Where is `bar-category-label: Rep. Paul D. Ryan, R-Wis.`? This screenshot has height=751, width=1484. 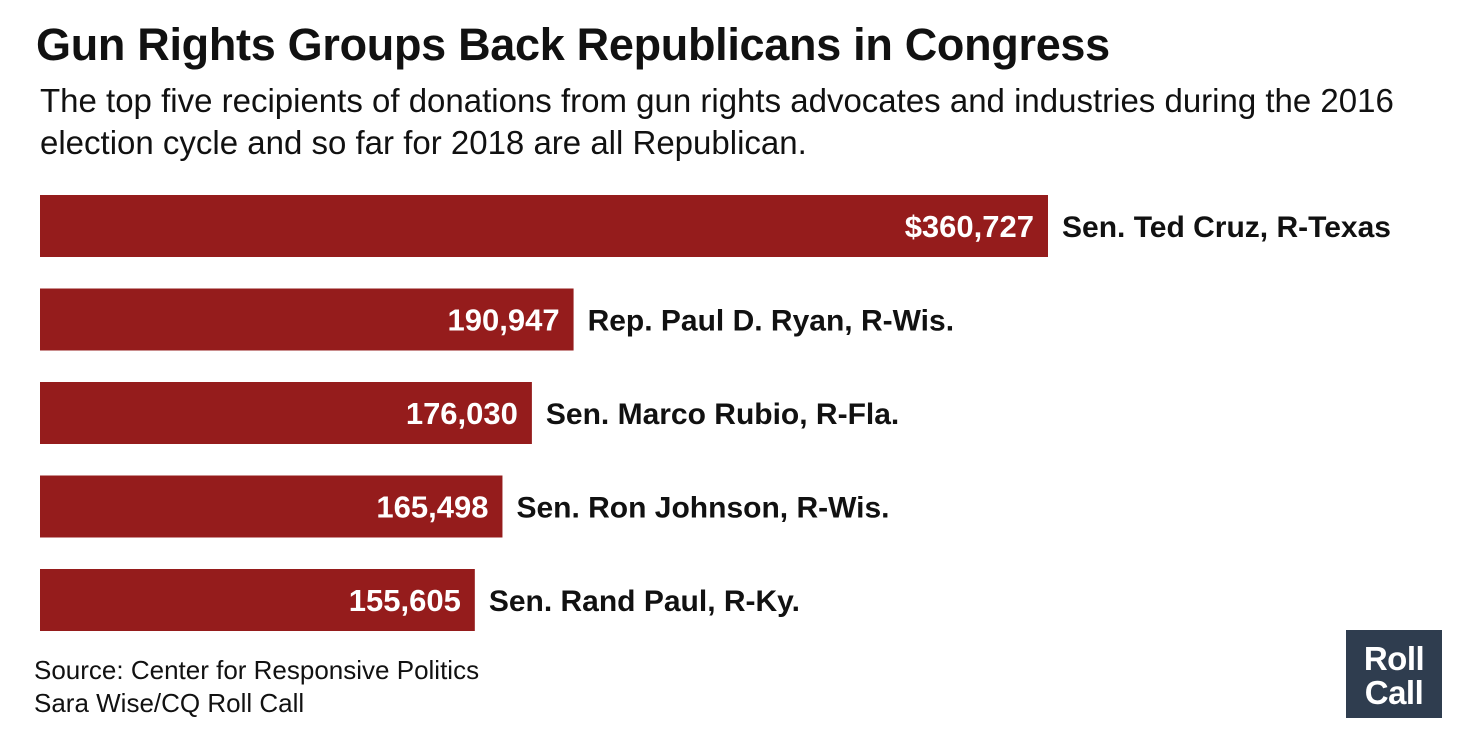 bar-category-label: Rep. Paul D. Ryan, R-Wis. is located at coordinates (771, 321).